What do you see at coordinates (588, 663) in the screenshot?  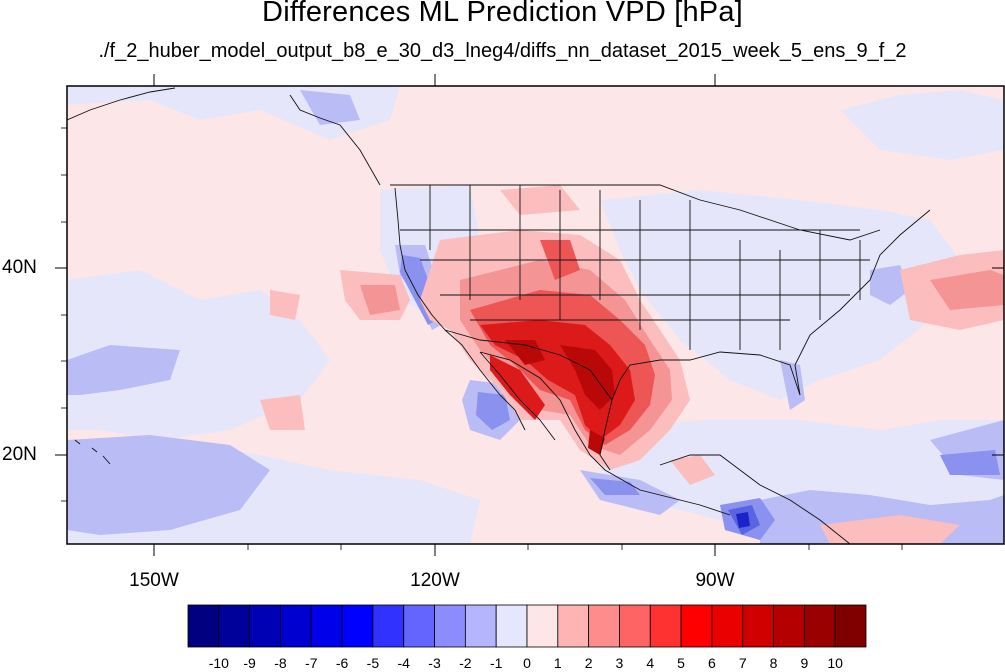 I see `colorbar-label: 2` at bounding box center [588, 663].